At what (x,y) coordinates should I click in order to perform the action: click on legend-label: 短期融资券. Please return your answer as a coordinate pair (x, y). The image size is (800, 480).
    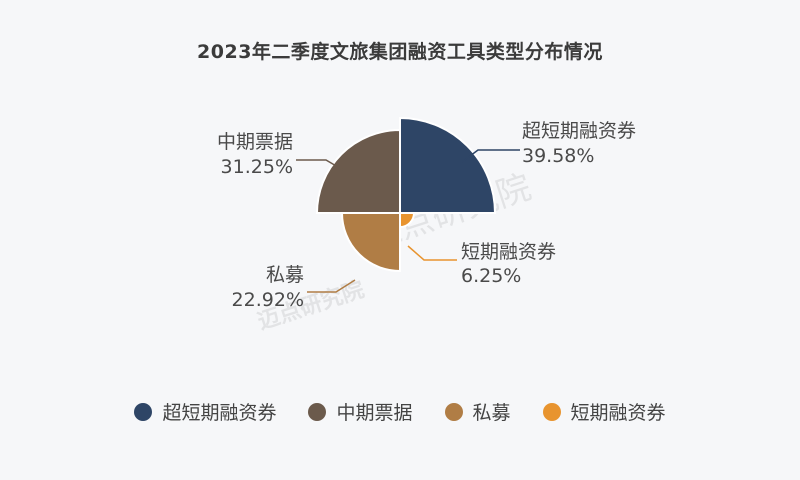
    Looking at the image, I should click on (618, 413).